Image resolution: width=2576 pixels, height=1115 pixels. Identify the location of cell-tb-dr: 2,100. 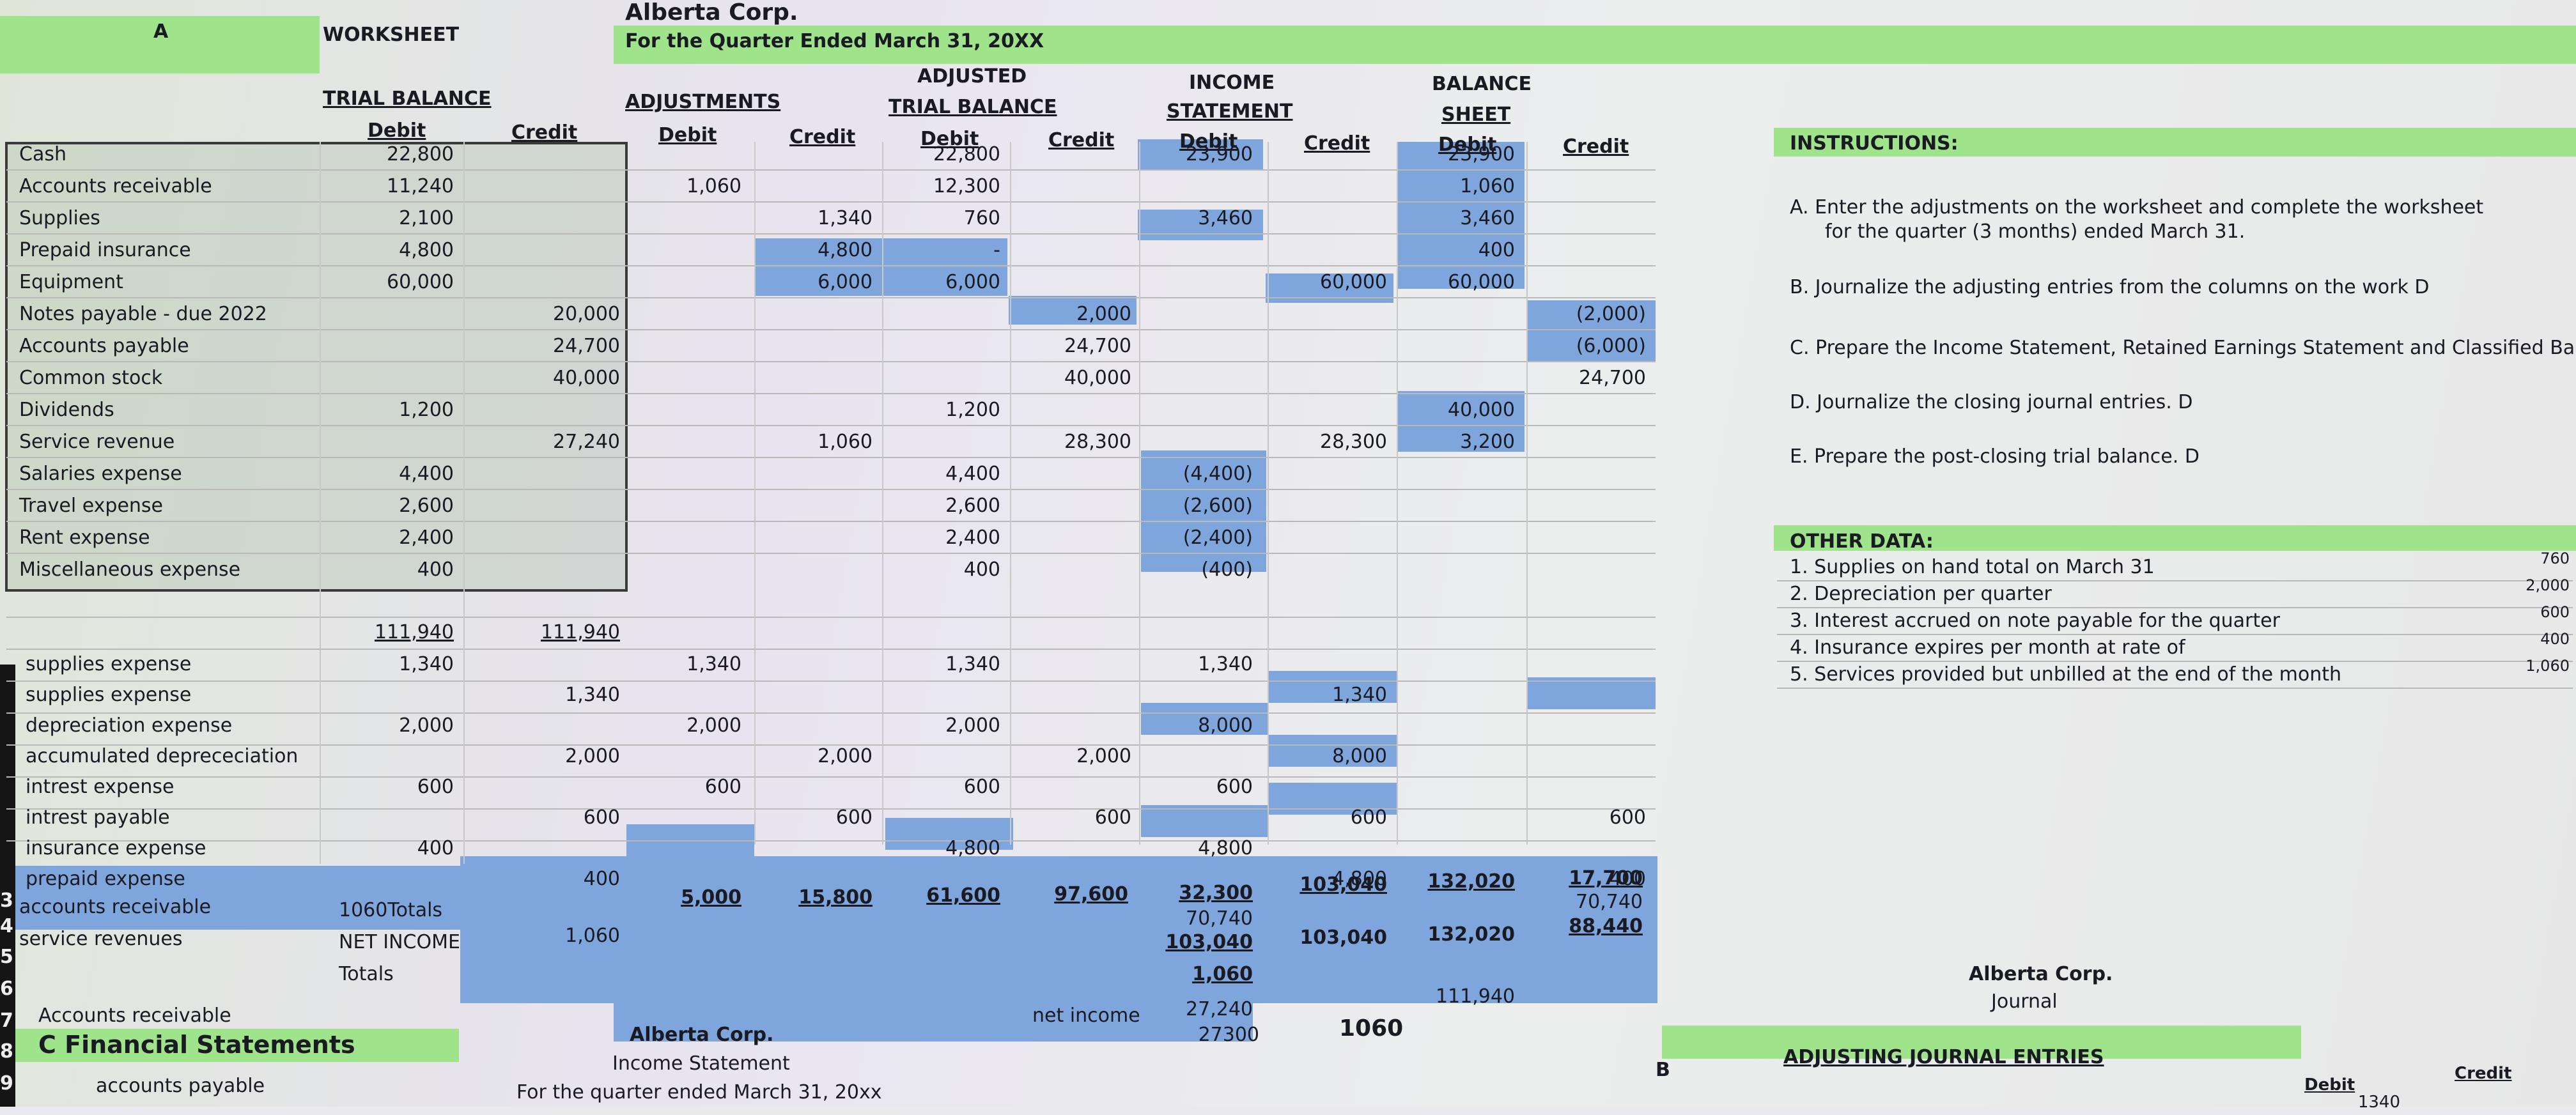
(426, 218).